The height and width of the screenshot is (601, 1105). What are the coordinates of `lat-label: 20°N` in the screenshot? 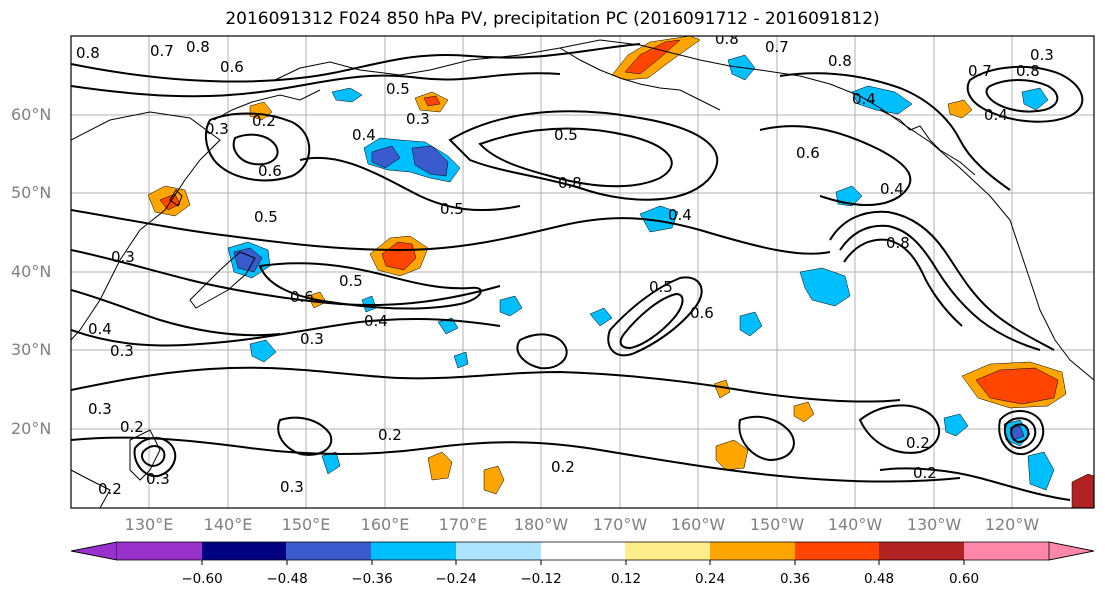 It's located at (31, 428).